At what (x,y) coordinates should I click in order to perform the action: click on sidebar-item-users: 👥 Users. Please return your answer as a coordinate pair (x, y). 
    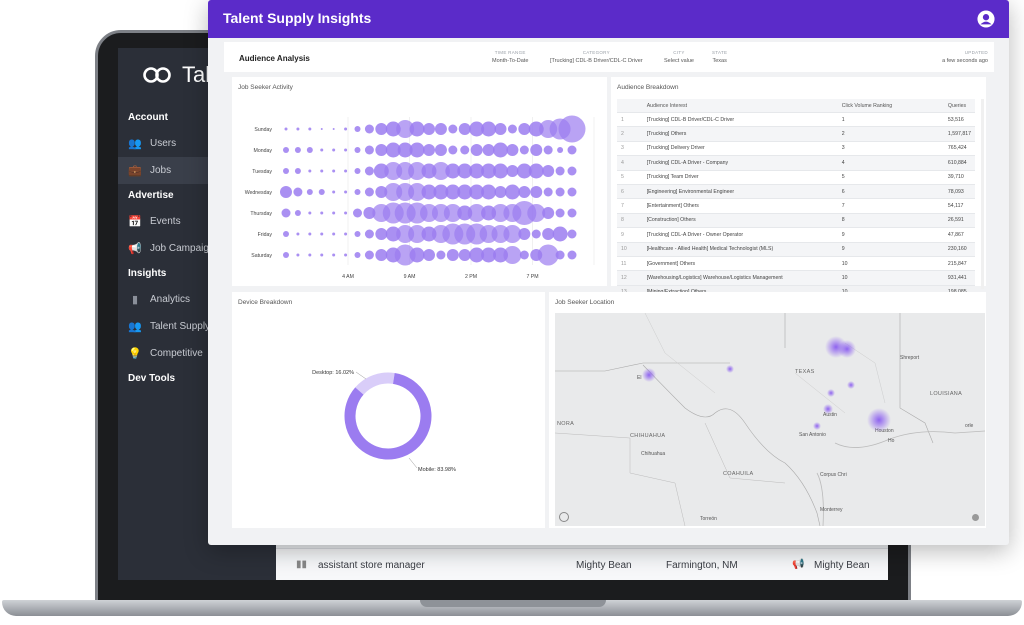
    Looking at the image, I should click on (197, 143).